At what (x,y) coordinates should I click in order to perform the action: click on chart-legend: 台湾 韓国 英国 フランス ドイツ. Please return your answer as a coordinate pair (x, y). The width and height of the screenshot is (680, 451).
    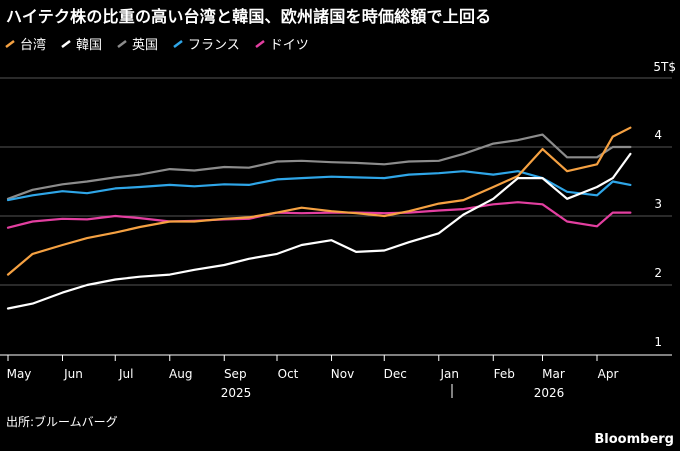
    Looking at the image, I should click on (156, 43).